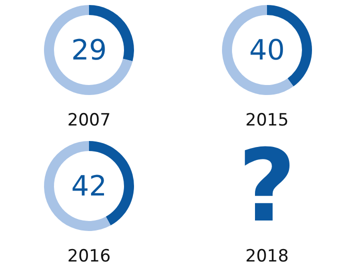  Describe the element at coordinates (89, 120) in the screenshot. I see `text: 2007` at that location.